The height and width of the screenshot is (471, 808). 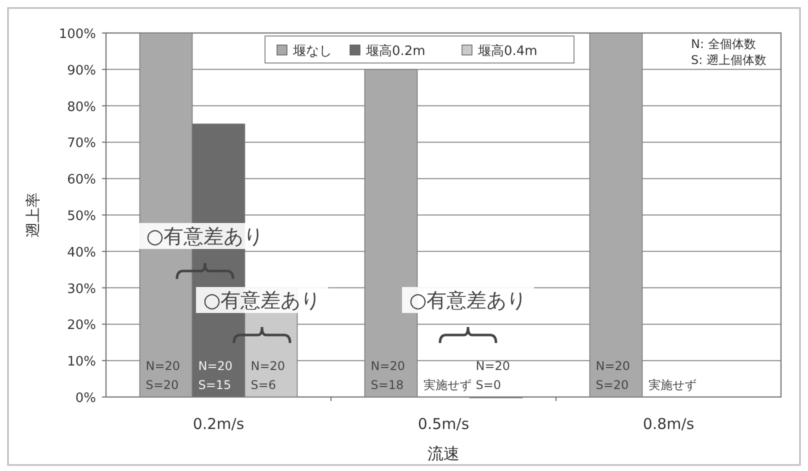 What do you see at coordinates (728, 60) in the screenshot?
I see `annotation: S: 遡上個体数` at bounding box center [728, 60].